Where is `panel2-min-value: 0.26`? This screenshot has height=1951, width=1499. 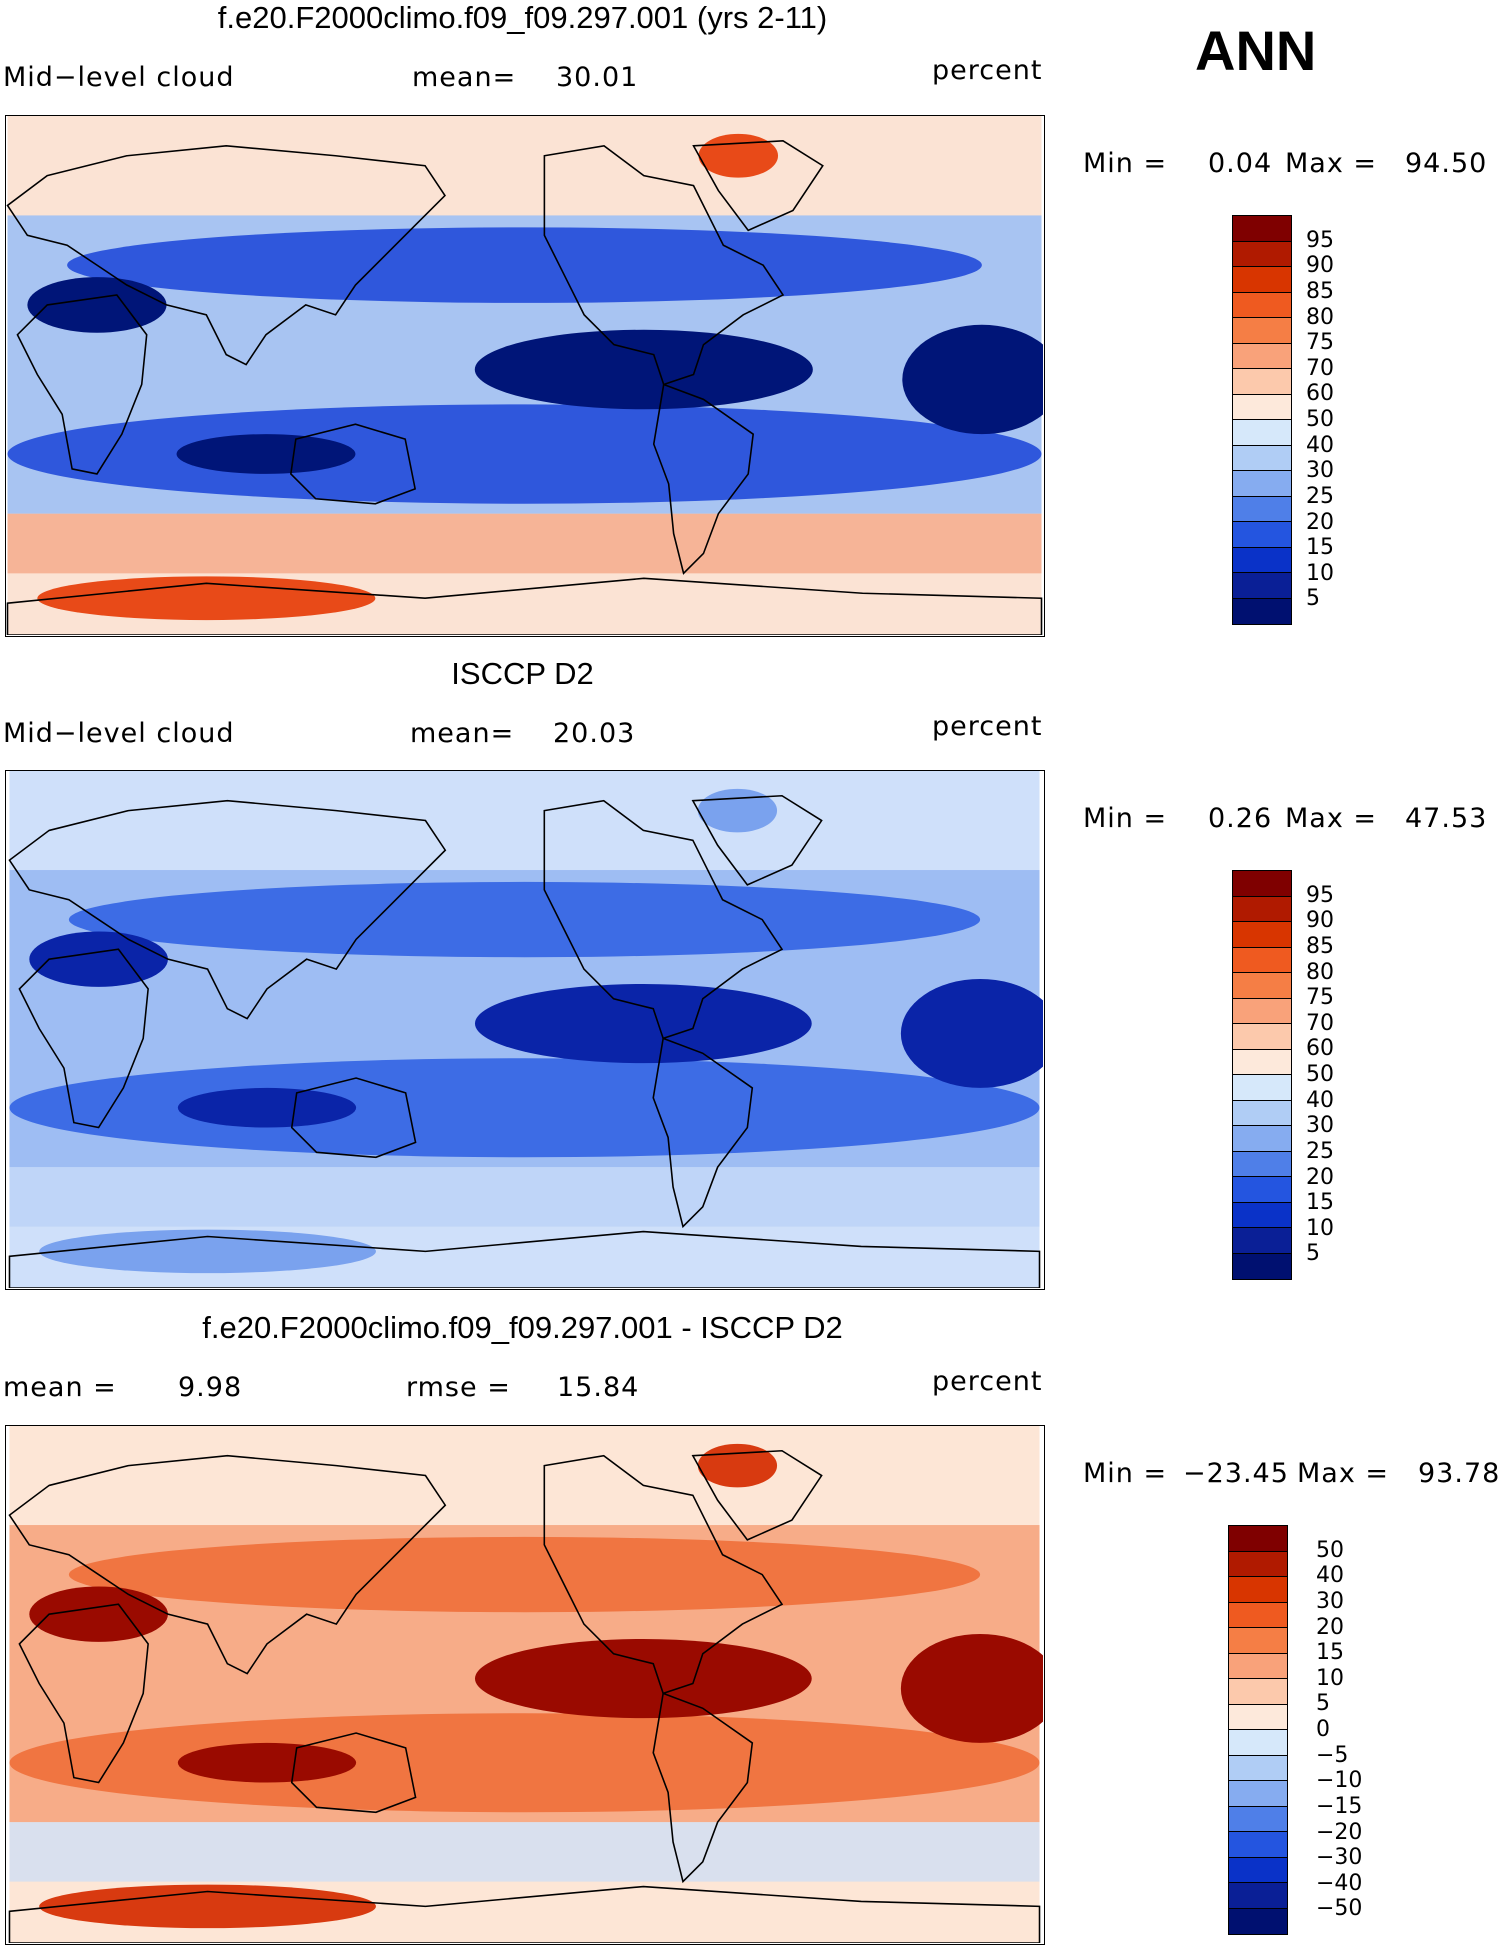
panel2-min-value: 0.26 is located at coordinates (1240, 818).